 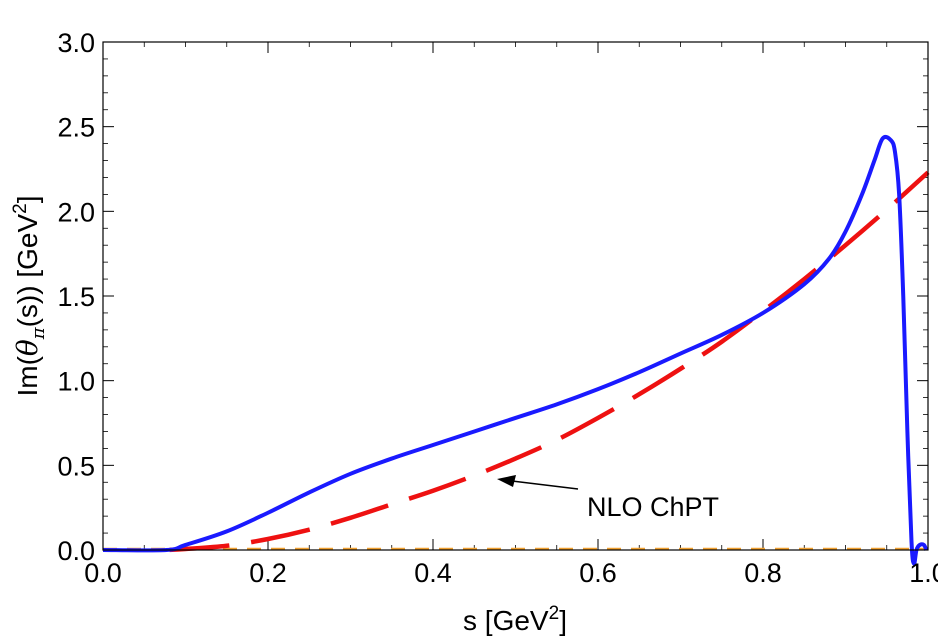 I want to click on annotation-nlo-chpt: NLO ChPT, so click(x=608, y=498).